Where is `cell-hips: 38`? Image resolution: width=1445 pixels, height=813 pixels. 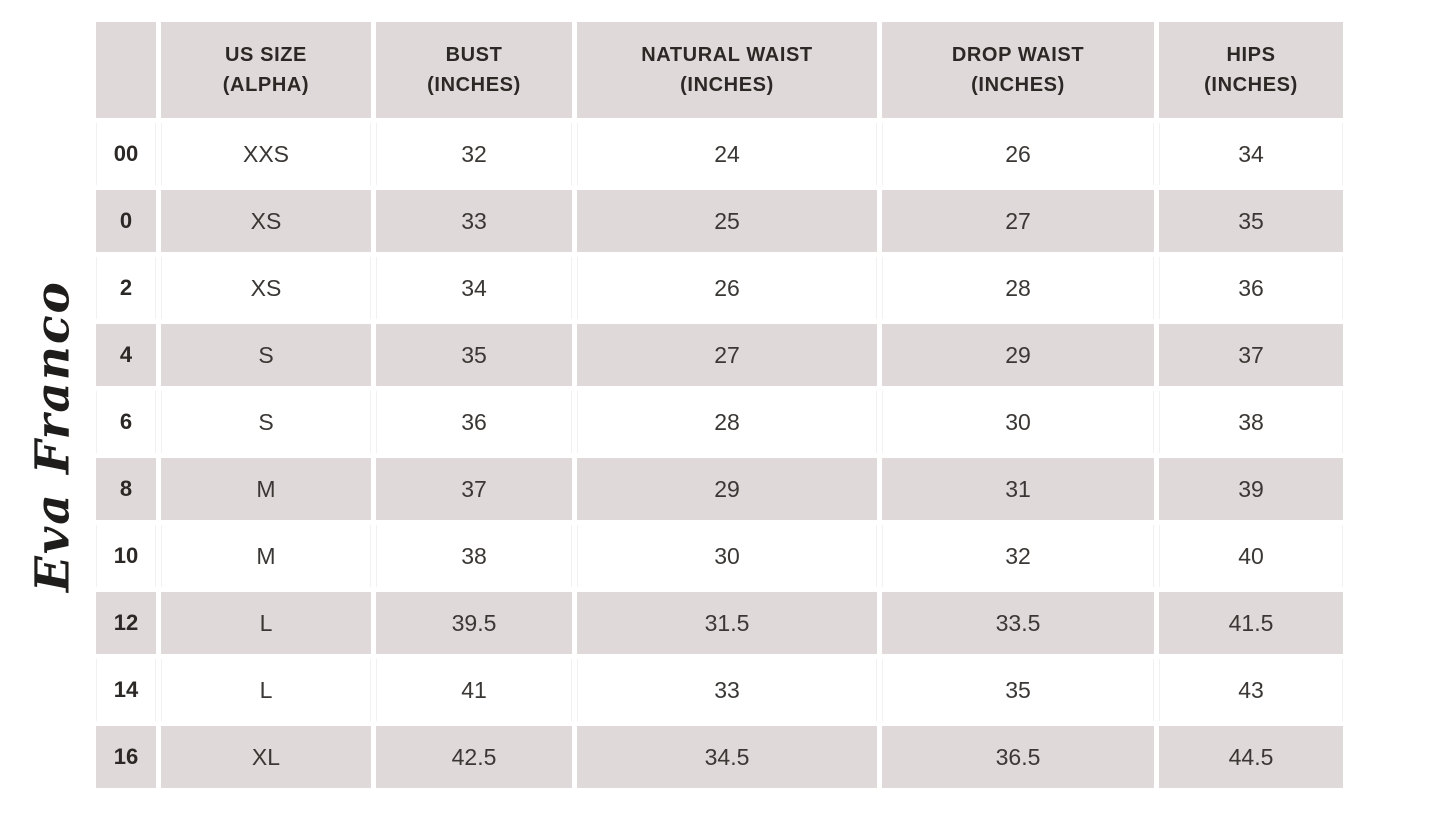 cell-hips: 38 is located at coordinates (1251, 422).